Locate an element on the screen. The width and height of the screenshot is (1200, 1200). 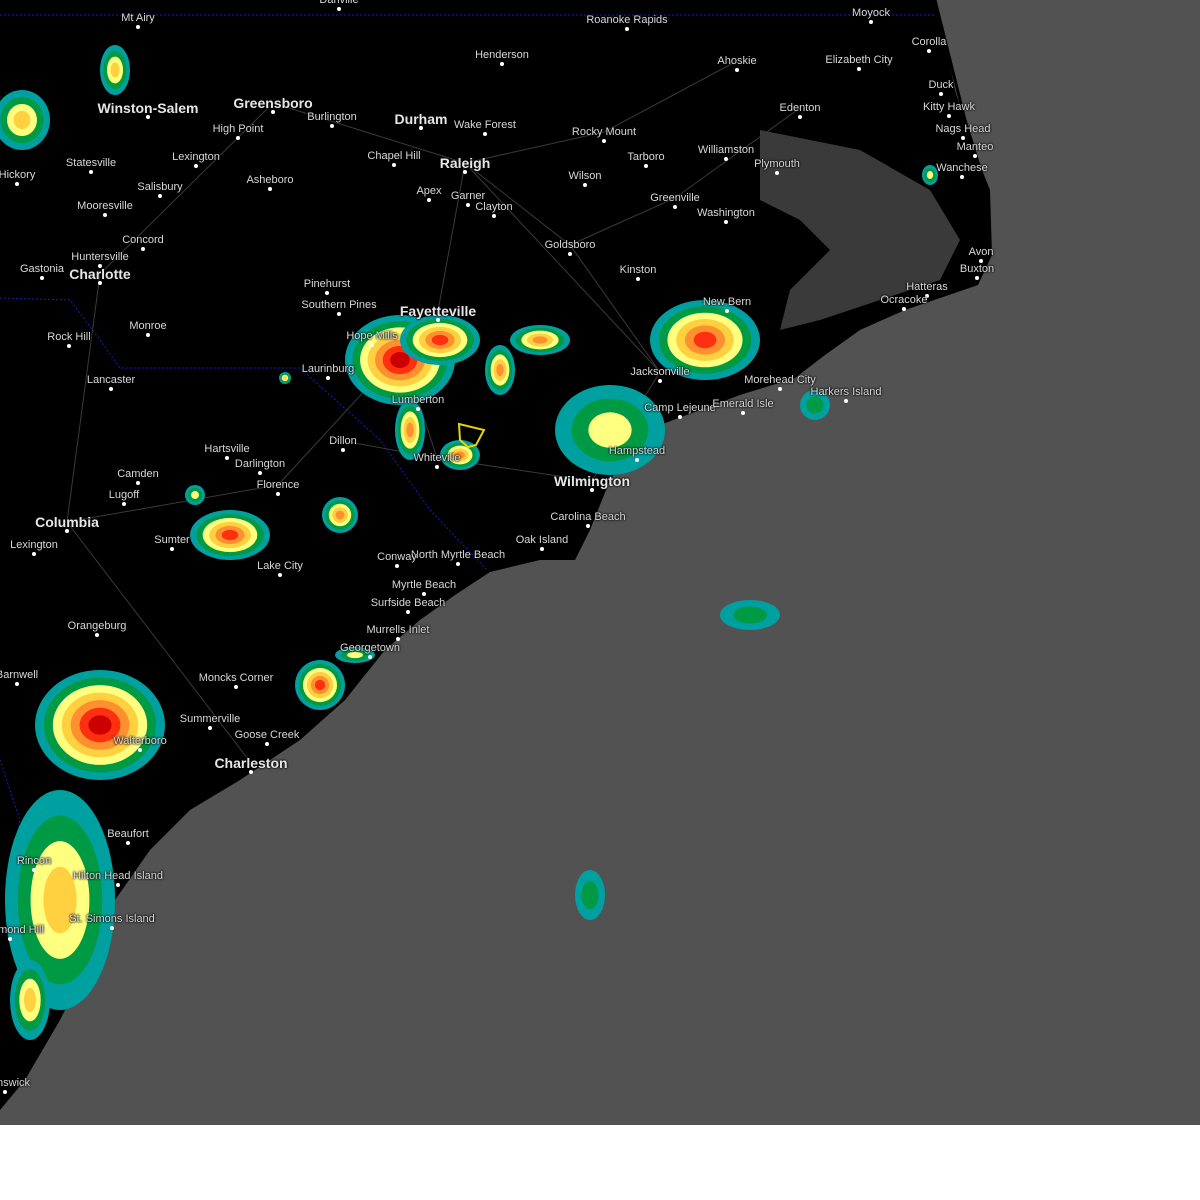
storm-warning-polygon is located at coordinates (471, 435).